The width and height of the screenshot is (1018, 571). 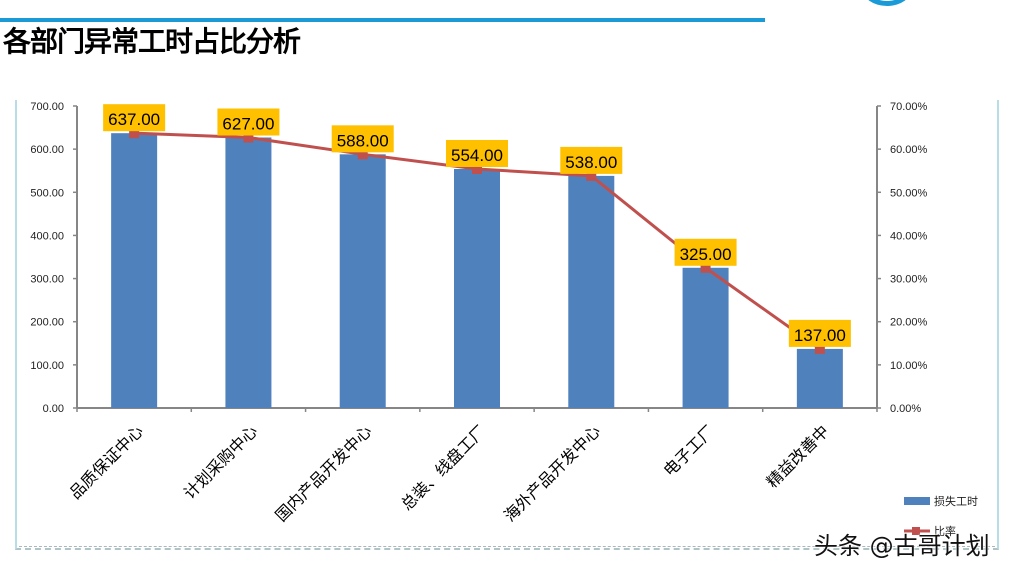 I want to click on right-axis-tick-label: 10.00%, so click(x=909, y=366).